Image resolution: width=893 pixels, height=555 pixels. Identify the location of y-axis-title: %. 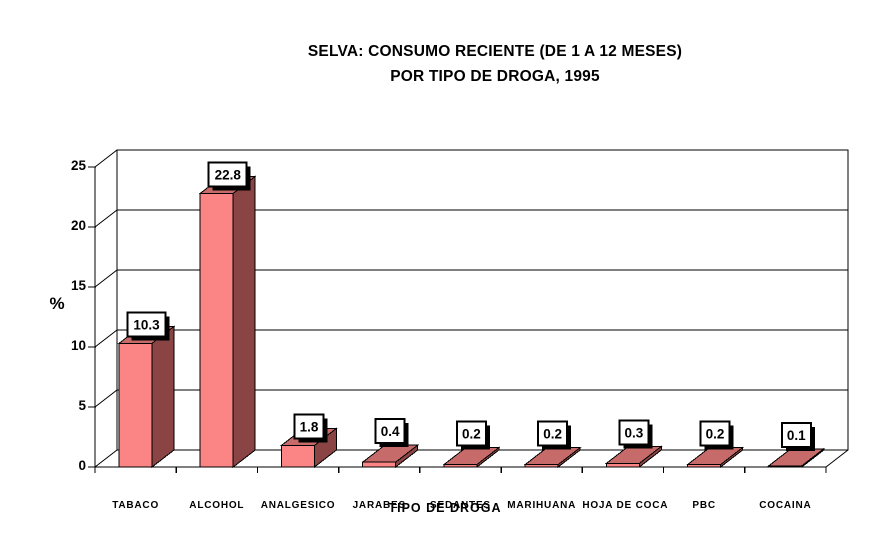
(57, 303).